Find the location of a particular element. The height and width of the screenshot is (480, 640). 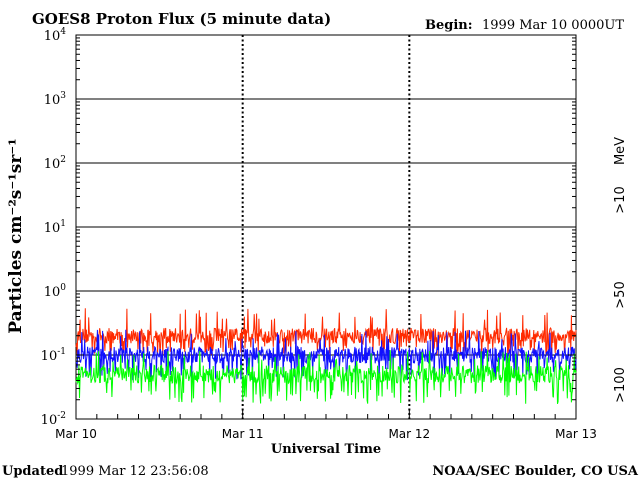

begin-label: Begin: is located at coordinates (449, 25).